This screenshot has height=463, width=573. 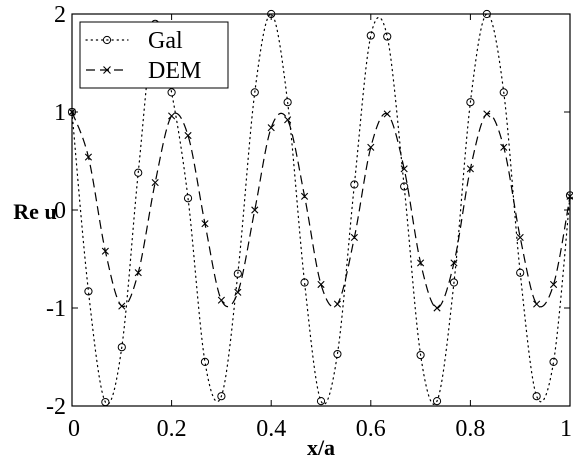 I want to click on x-tick-label: 0.6, so click(x=371, y=429).